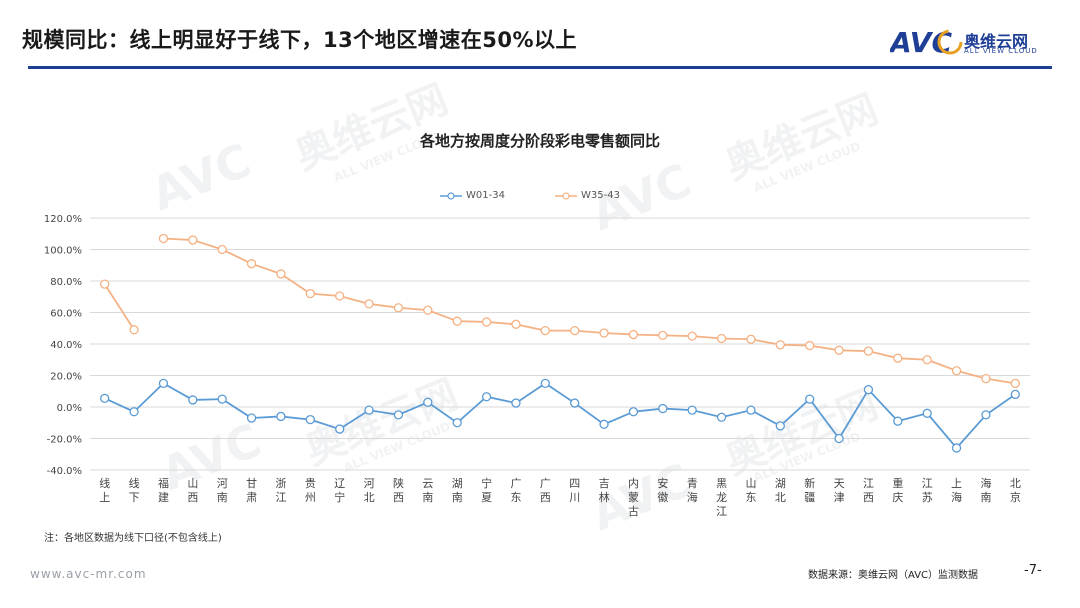 This screenshot has width=1080, height=608. Describe the element at coordinates (486, 490) in the screenshot. I see `x-tick-label: 宁夏` at that location.